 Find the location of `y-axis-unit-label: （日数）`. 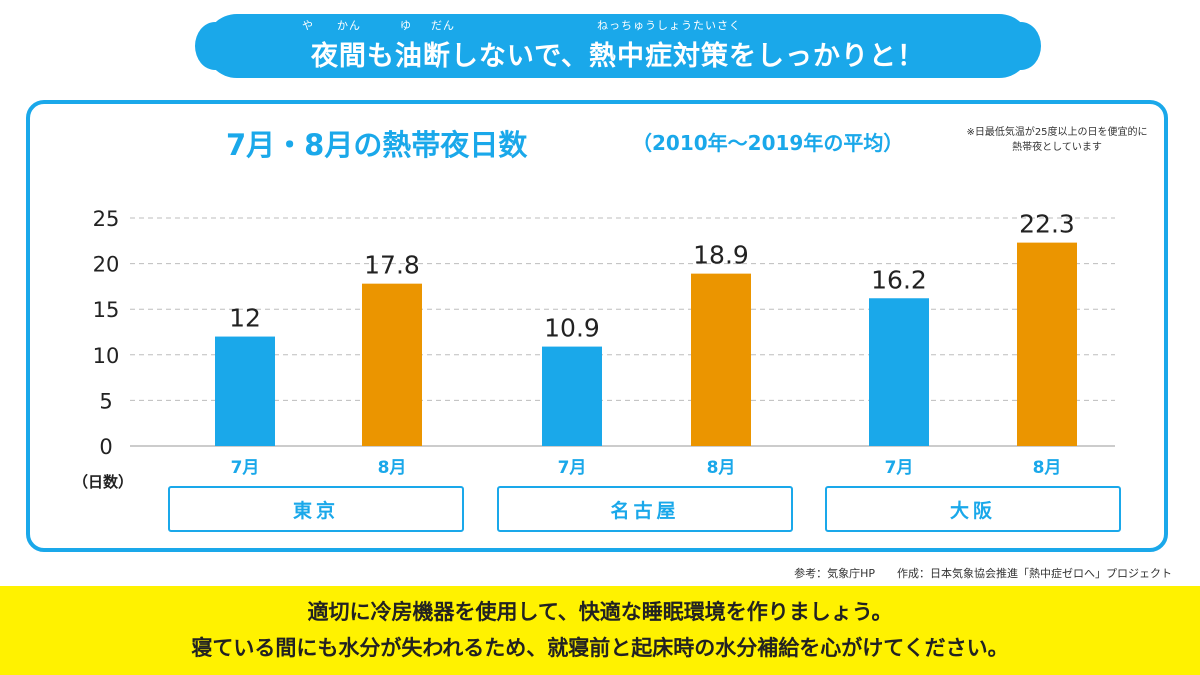

y-axis-unit-label: （日数） is located at coordinates (103, 482).